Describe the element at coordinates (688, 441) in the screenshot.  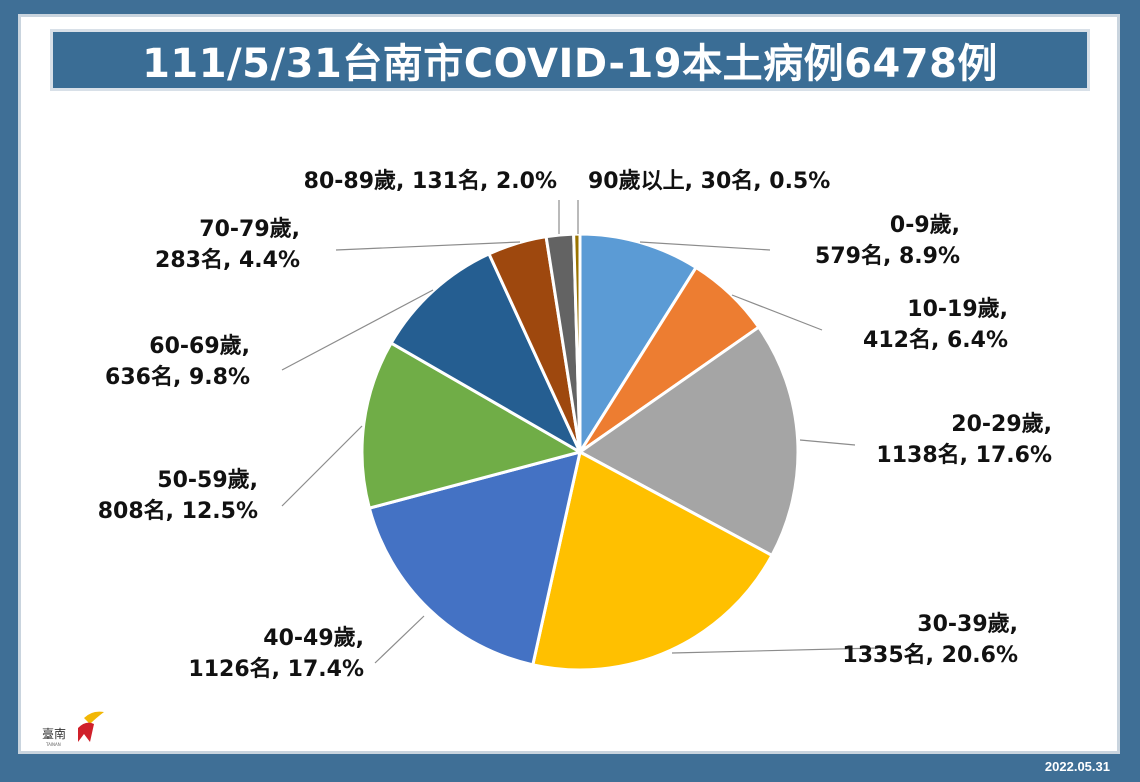
I see `pie-slice-20-29歲` at that location.